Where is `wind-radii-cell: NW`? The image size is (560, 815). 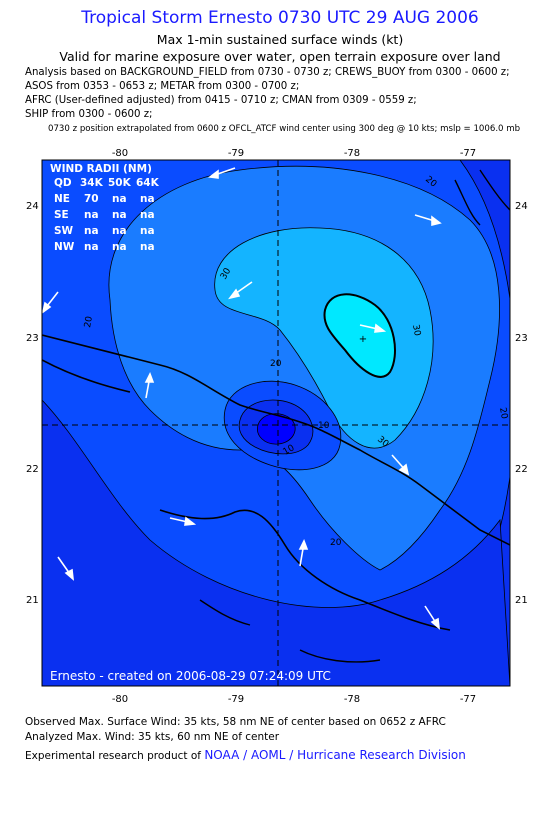 wind-radii-cell: NW is located at coordinates (64, 247).